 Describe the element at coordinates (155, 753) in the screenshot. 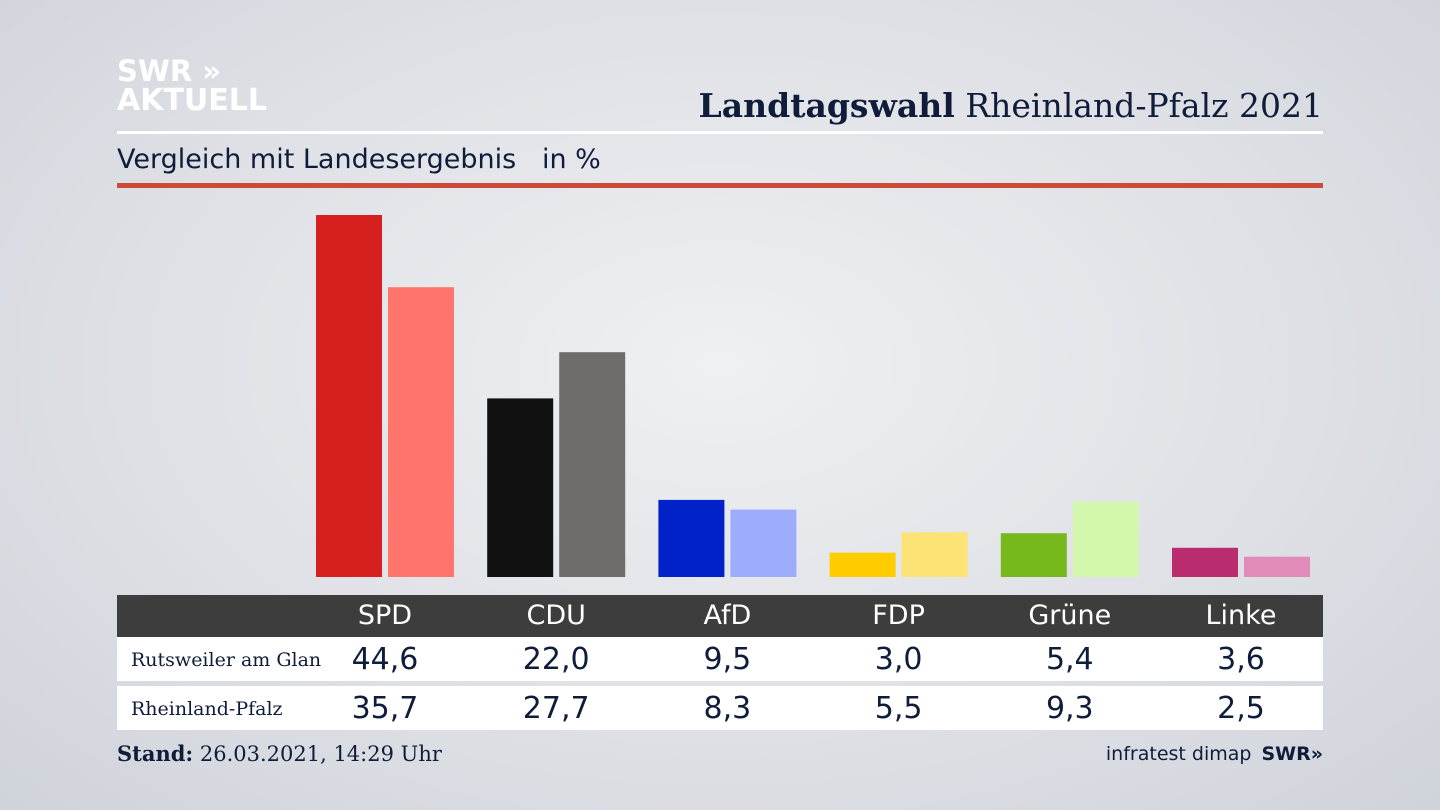

I see `stand-label: Stand:` at that location.